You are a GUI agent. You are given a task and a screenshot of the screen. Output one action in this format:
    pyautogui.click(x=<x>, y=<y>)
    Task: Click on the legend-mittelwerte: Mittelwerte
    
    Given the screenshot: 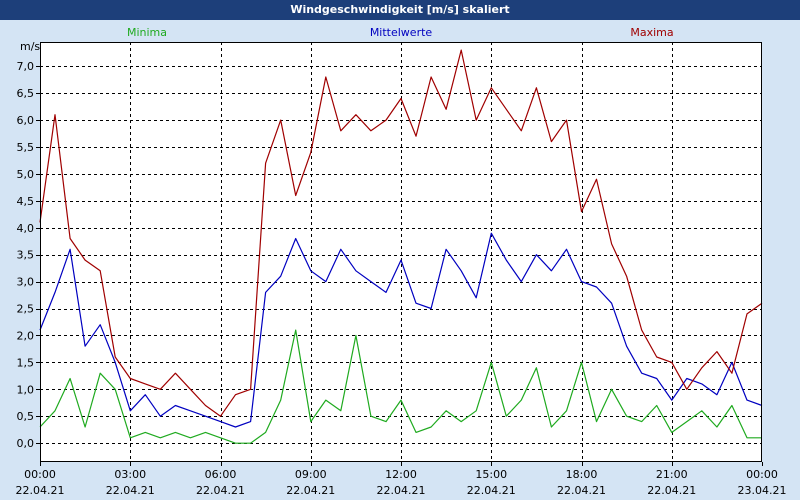 What is the action you would take?
    pyautogui.click(x=401, y=32)
    